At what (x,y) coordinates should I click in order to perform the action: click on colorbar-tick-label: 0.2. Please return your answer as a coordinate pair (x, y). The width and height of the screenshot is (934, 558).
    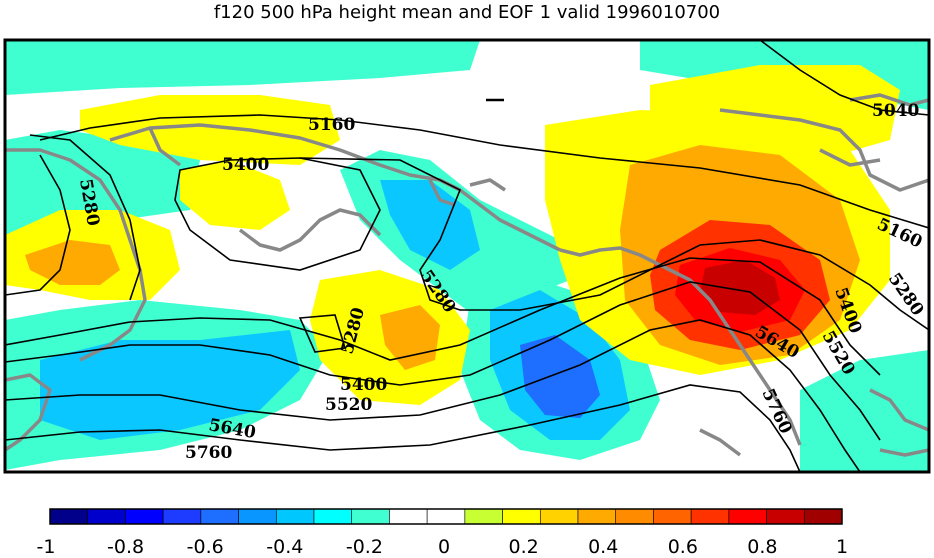
    Looking at the image, I should click on (523, 547).